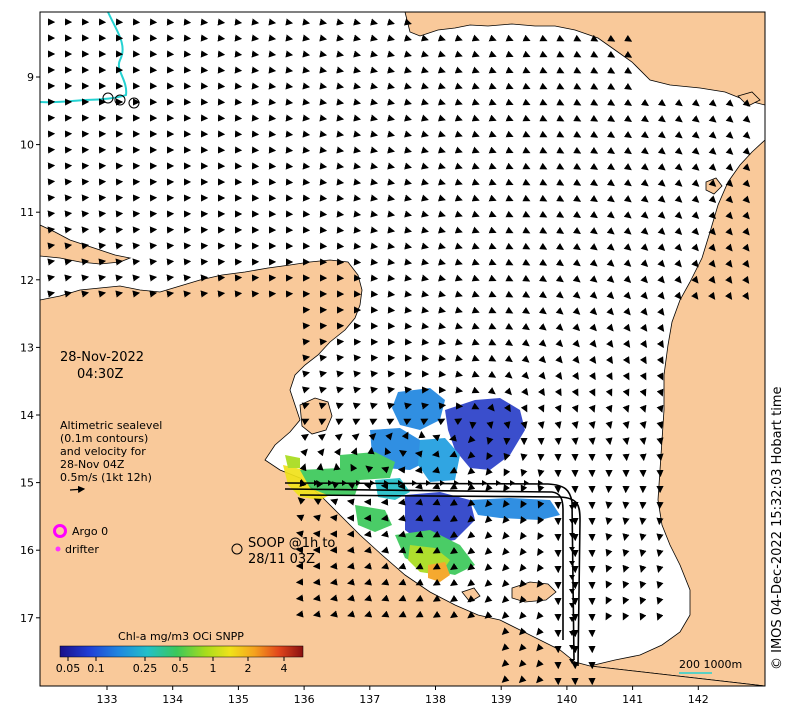 The image size is (792, 716). What do you see at coordinates (145, 668) in the screenshot?
I see `colorbar-tick-label: 0.25` at bounding box center [145, 668].